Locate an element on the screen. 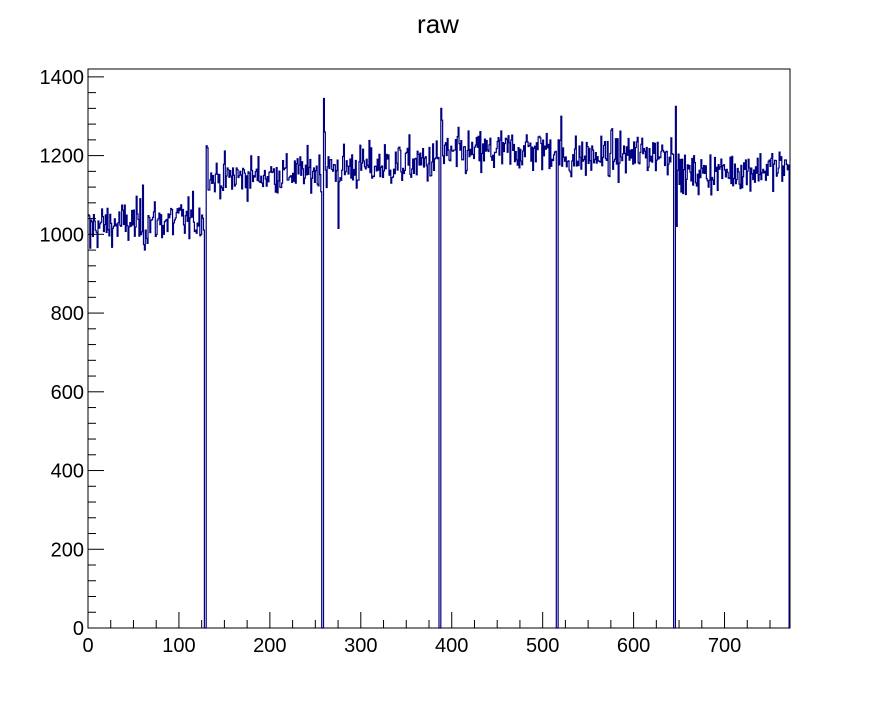 The width and height of the screenshot is (877, 702). x-tick-label: 0 is located at coordinates (87, 646).